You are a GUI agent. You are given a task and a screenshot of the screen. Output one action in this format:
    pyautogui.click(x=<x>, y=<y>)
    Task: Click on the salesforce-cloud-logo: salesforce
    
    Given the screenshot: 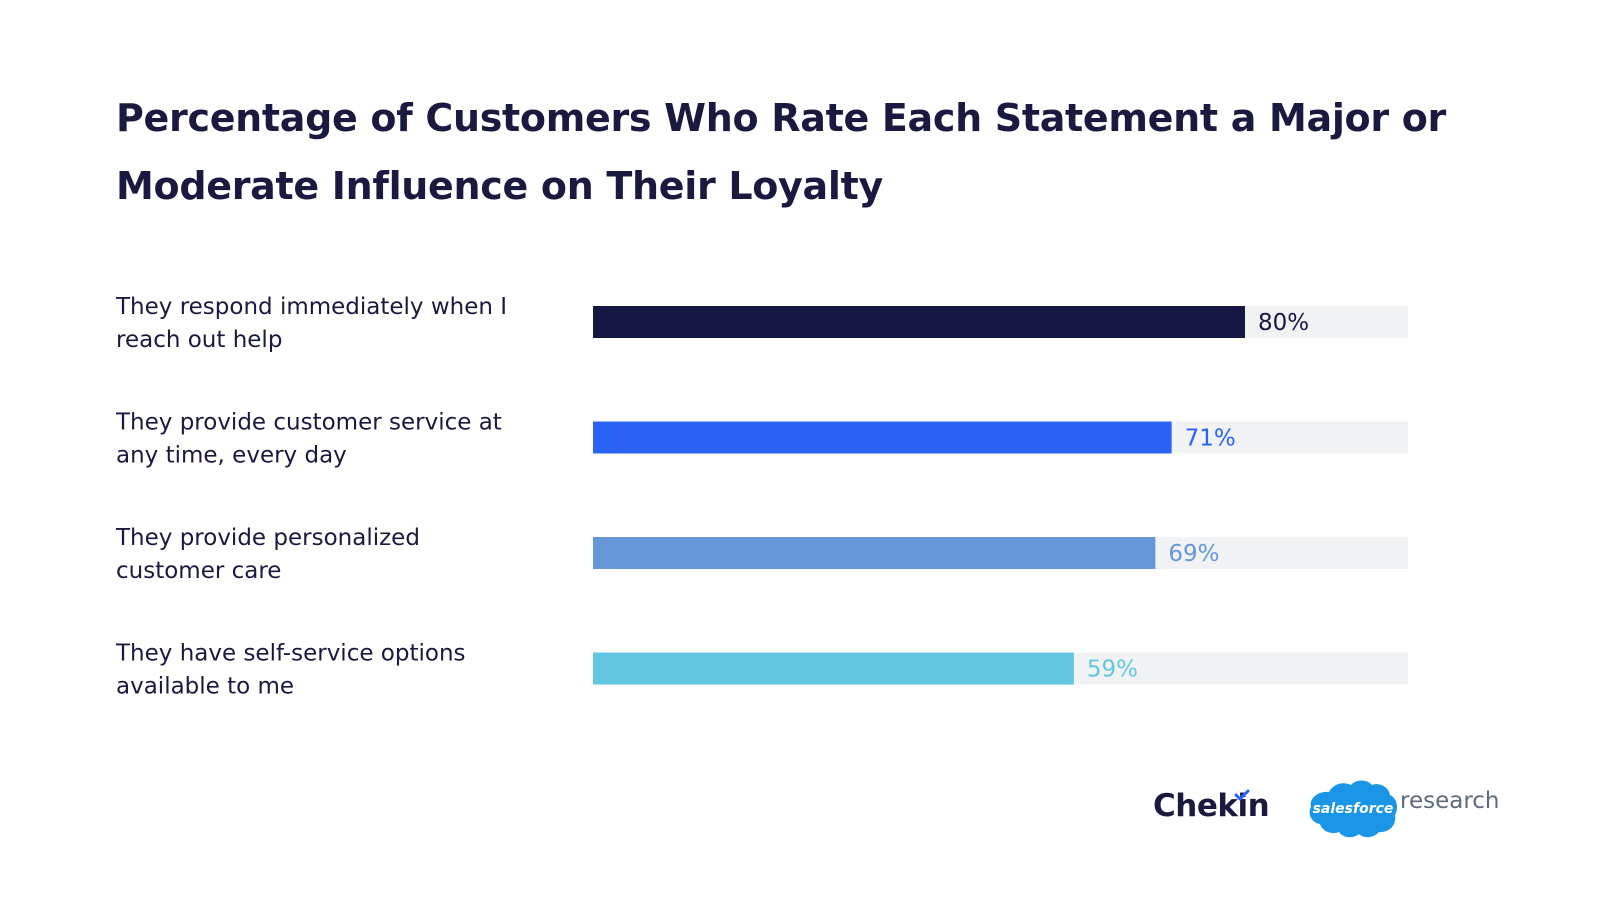 What is the action you would take?
    pyautogui.click(x=1353, y=809)
    